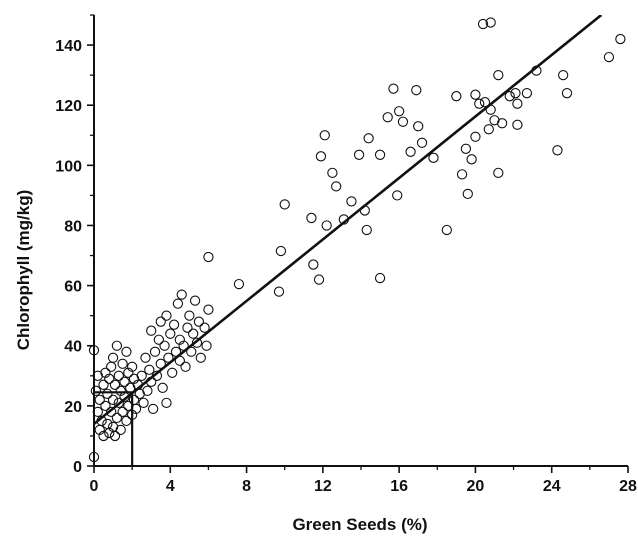 The height and width of the screenshot is (537, 638). What do you see at coordinates (323, 486) in the screenshot?
I see `x-tick-label: 12` at bounding box center [323, 486].